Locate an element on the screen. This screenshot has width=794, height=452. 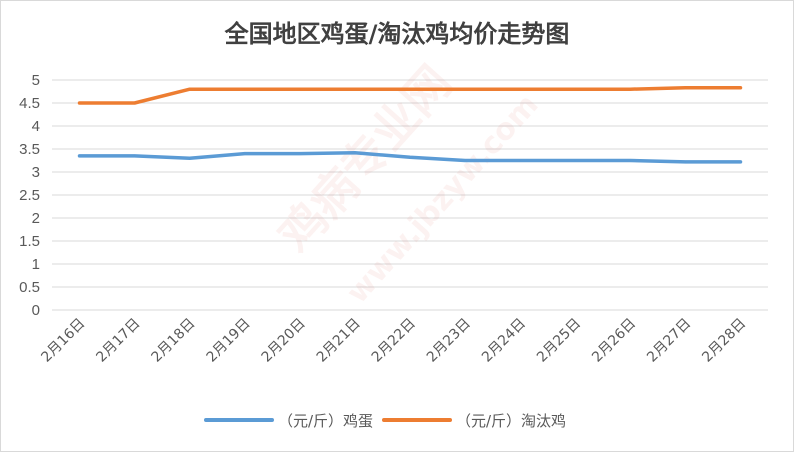
x-tick-label: 2月19日 is located at coordinates (229, 341).